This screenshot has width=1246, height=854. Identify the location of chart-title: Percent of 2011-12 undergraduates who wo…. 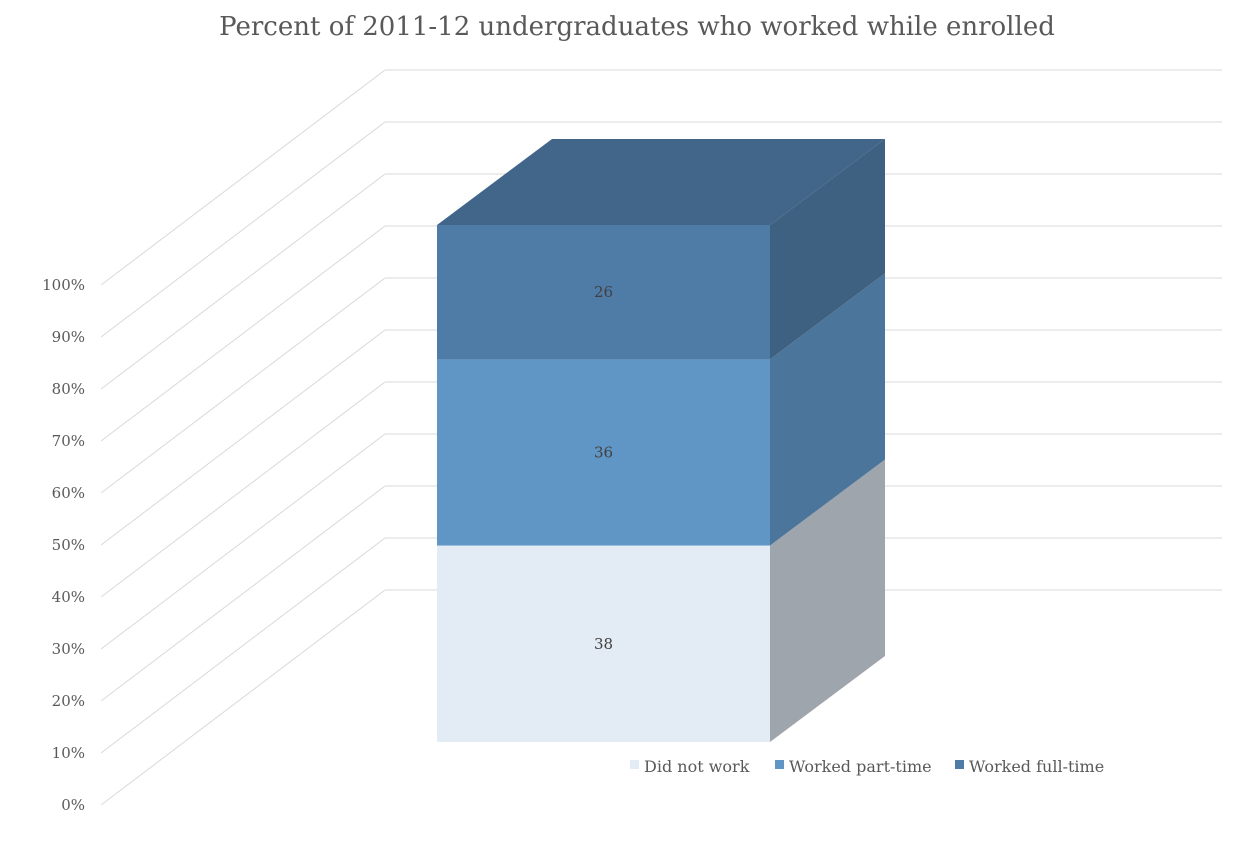
(637, 27).